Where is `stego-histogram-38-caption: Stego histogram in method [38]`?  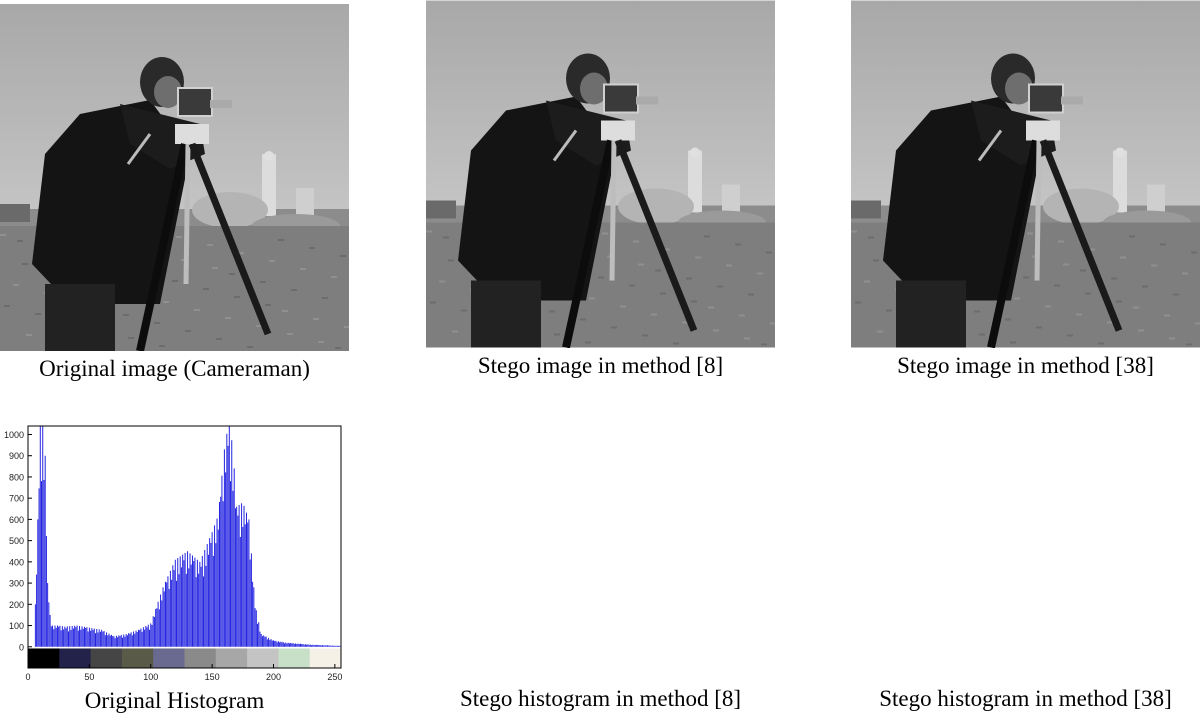 stego-histogram-38-caption: Stego histogram in method [38] is located at coordinates (1025, 698).